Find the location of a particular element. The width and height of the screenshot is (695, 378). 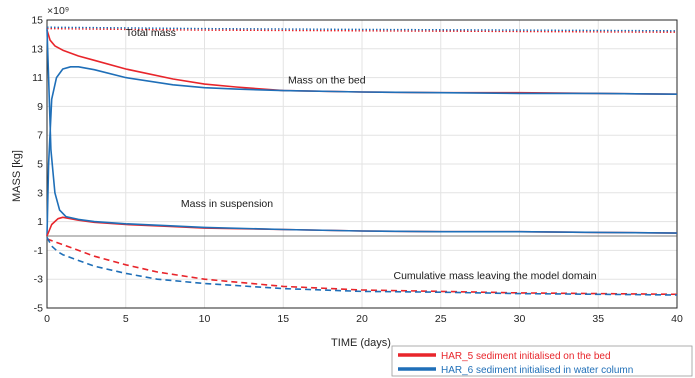

x-tick-label: 25 is located at coordinates (441, 319).